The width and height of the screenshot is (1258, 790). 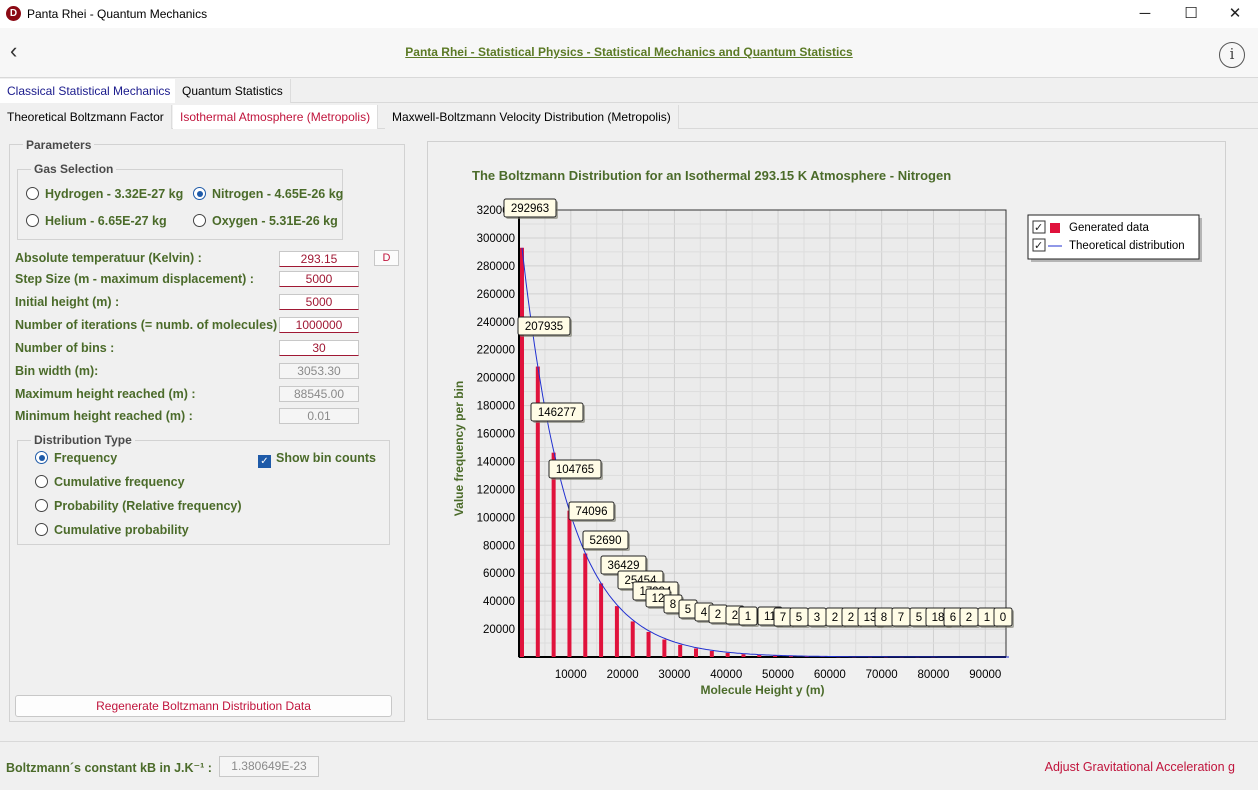 I want to click on dist-option-probability: Probability (Relative frequency), so click(x=138, y=506).